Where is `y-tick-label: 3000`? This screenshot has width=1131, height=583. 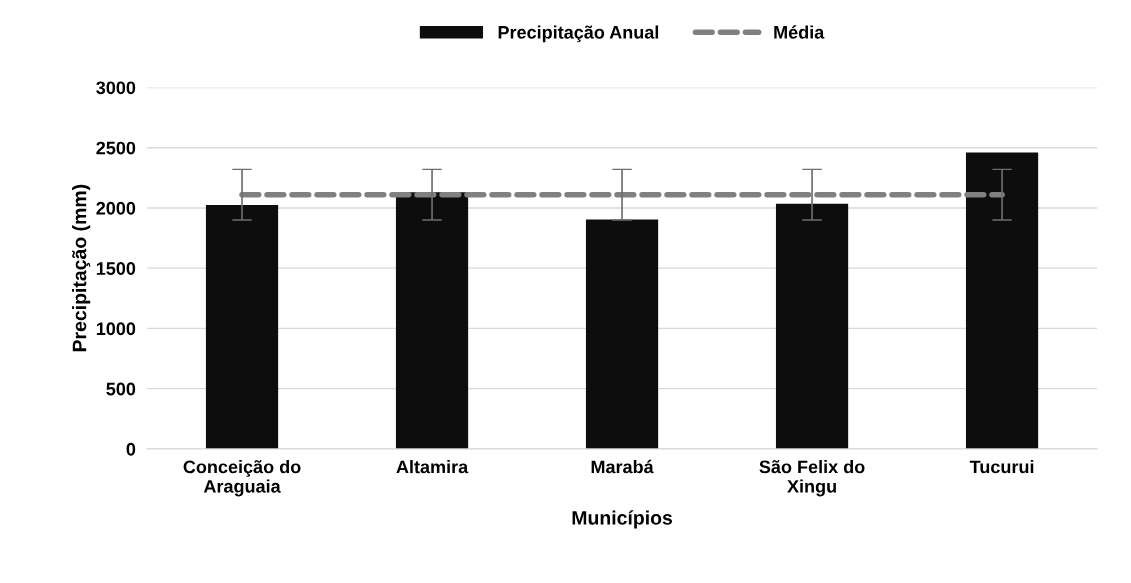 y-tick-label: 3000 is located at coordinates (116, 88).